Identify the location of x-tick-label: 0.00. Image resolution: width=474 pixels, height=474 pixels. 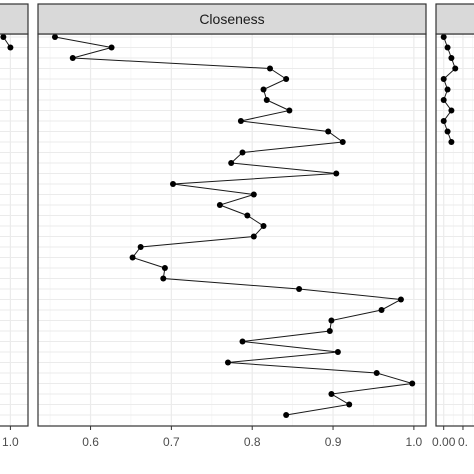
(444, 442).